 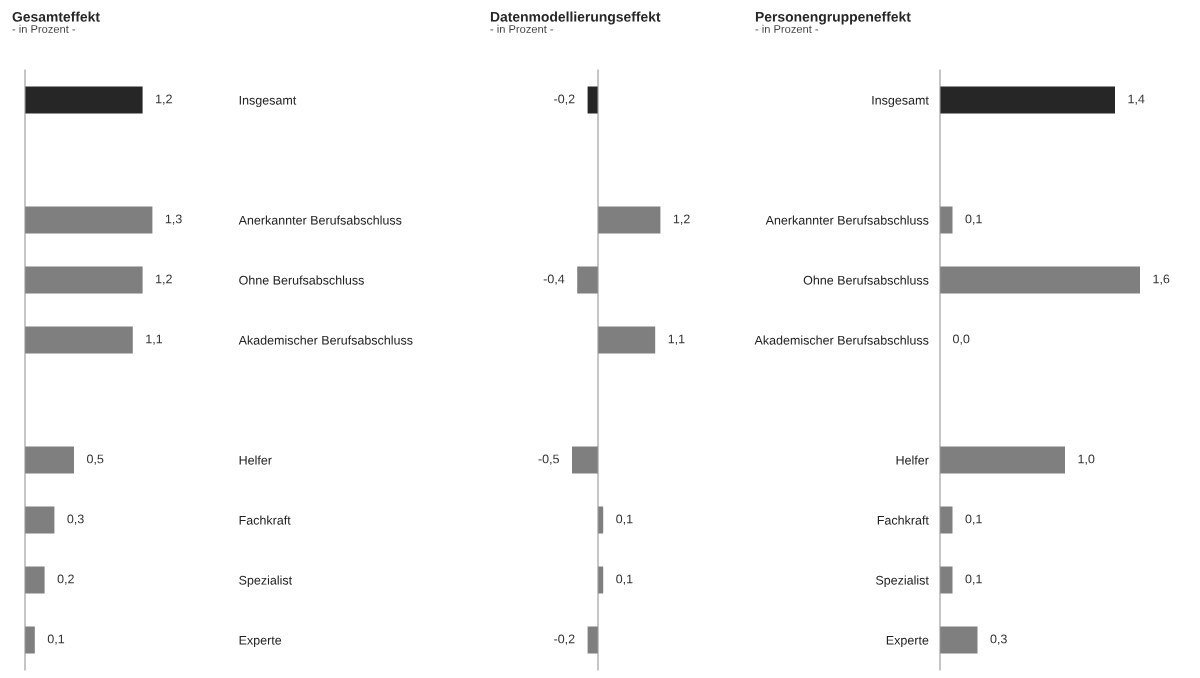 I want to click on chart-title: Gesamteffekt, so click(x=56, y=16).